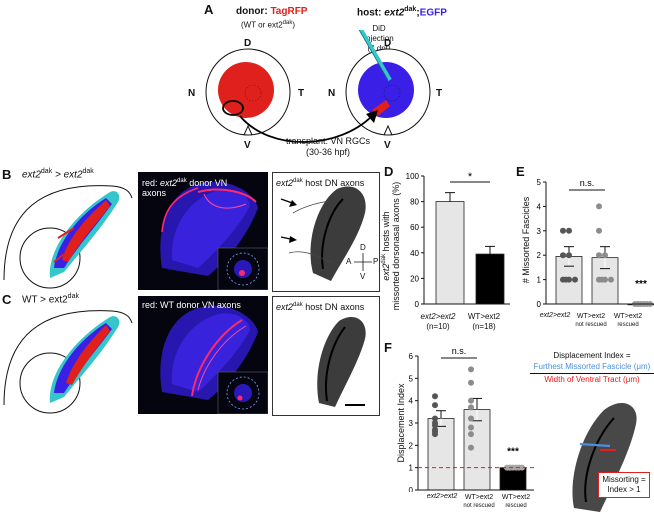 The width and height of the screenshot is (654, 515). What do you see at coordinates (389, 171) in the screenshot?
I see `panel-label-d: D` at bounding box center [389, 171].